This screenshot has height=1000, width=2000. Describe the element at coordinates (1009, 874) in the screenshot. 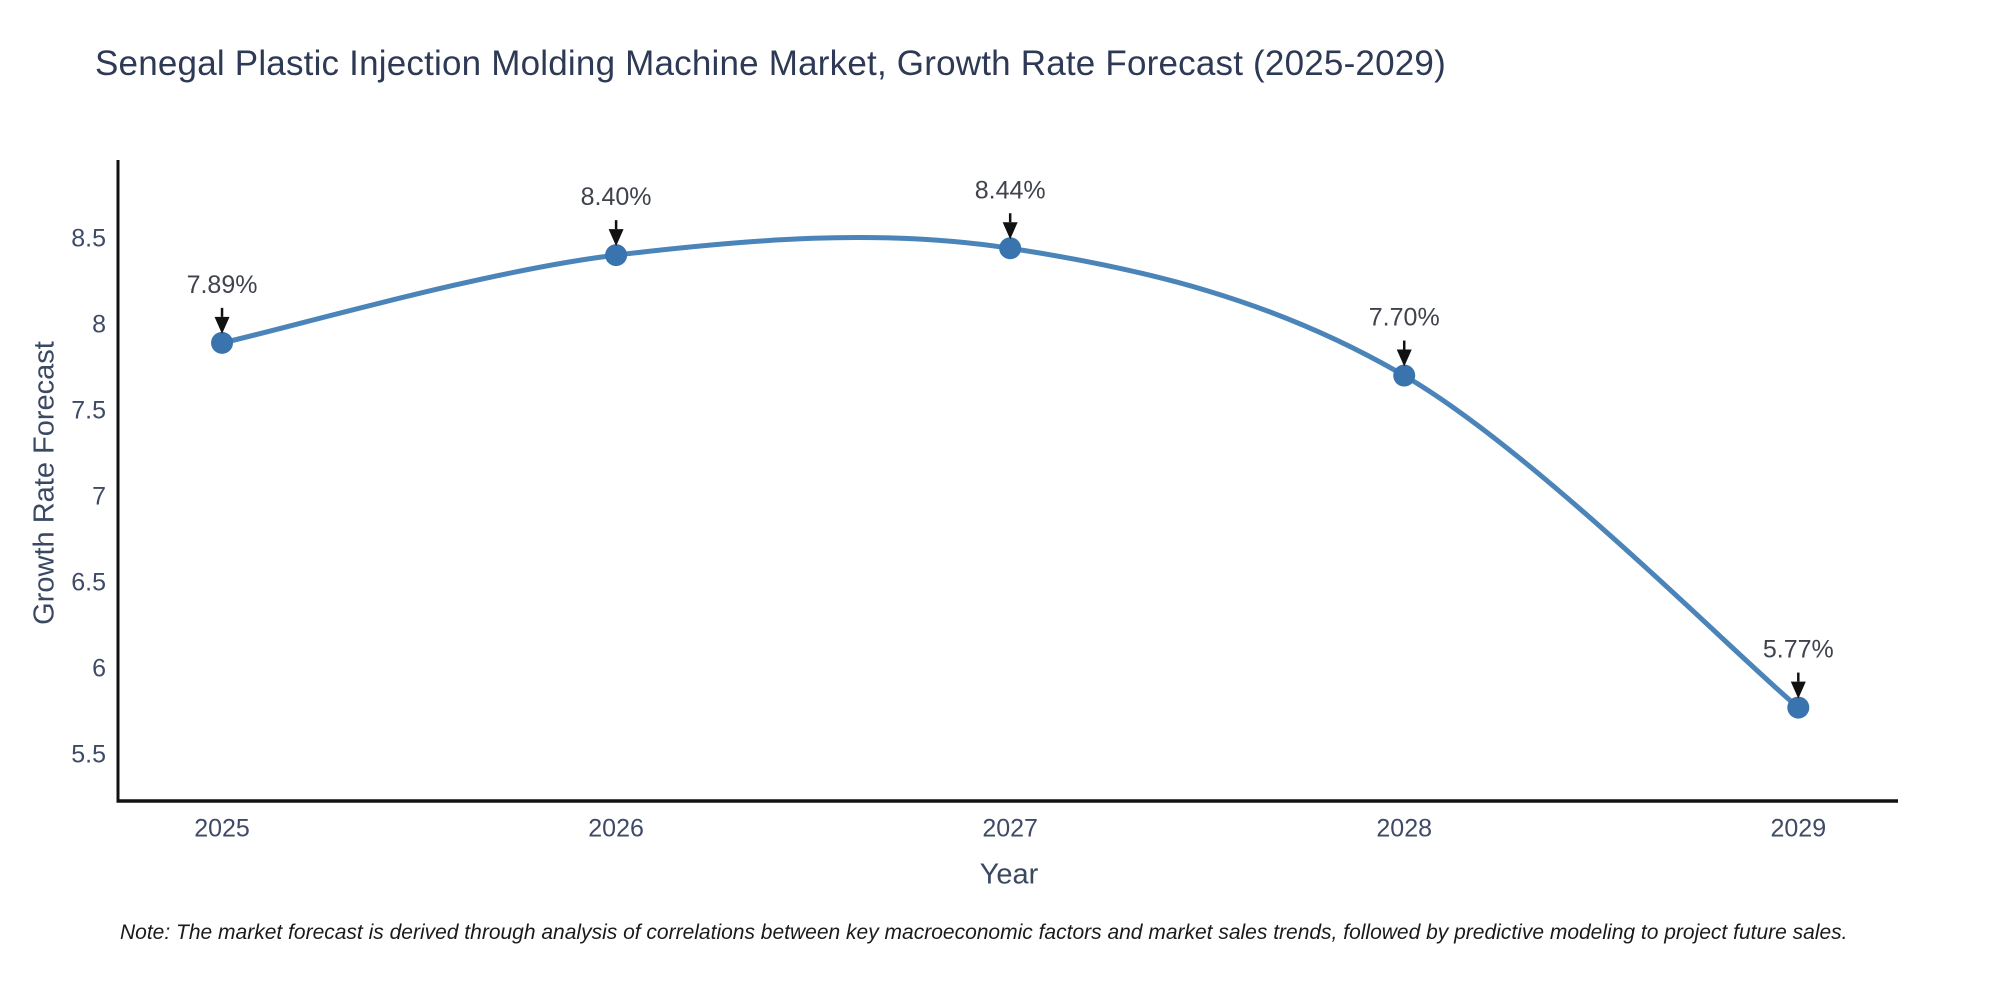

I see `x-axis-title: Year` at that location.